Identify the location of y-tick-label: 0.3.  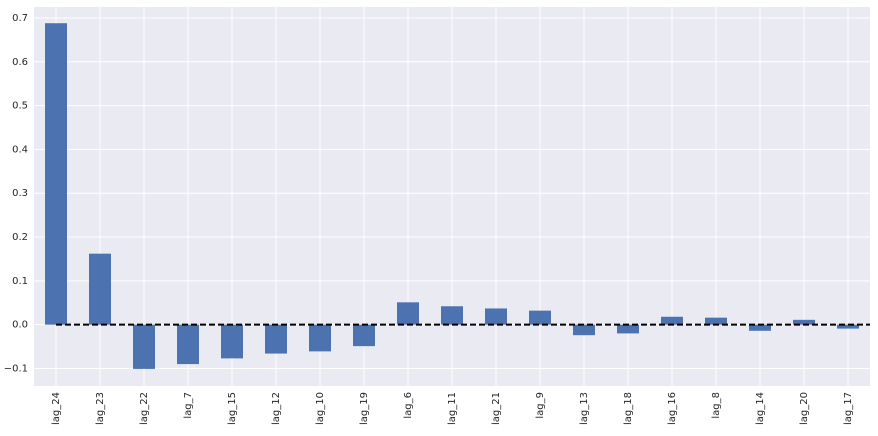
(20, 193).